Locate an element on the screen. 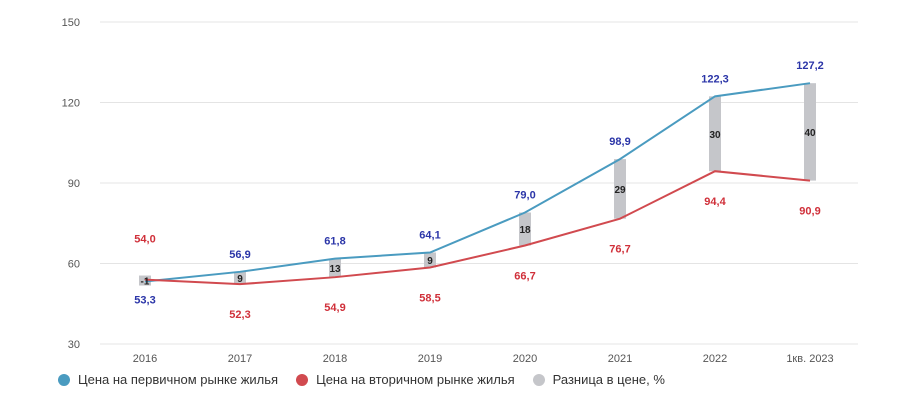 This screenshot has width=922, height=416. y-tick-label: 60 is located at coordinates (74, 265).